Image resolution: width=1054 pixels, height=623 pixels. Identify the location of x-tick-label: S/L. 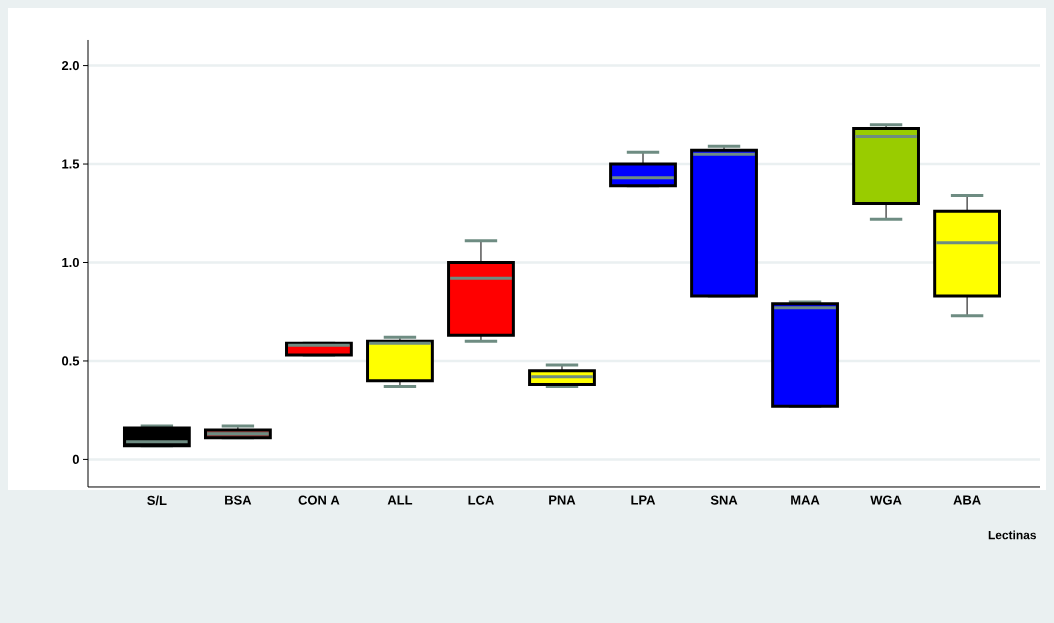
(157, 500).